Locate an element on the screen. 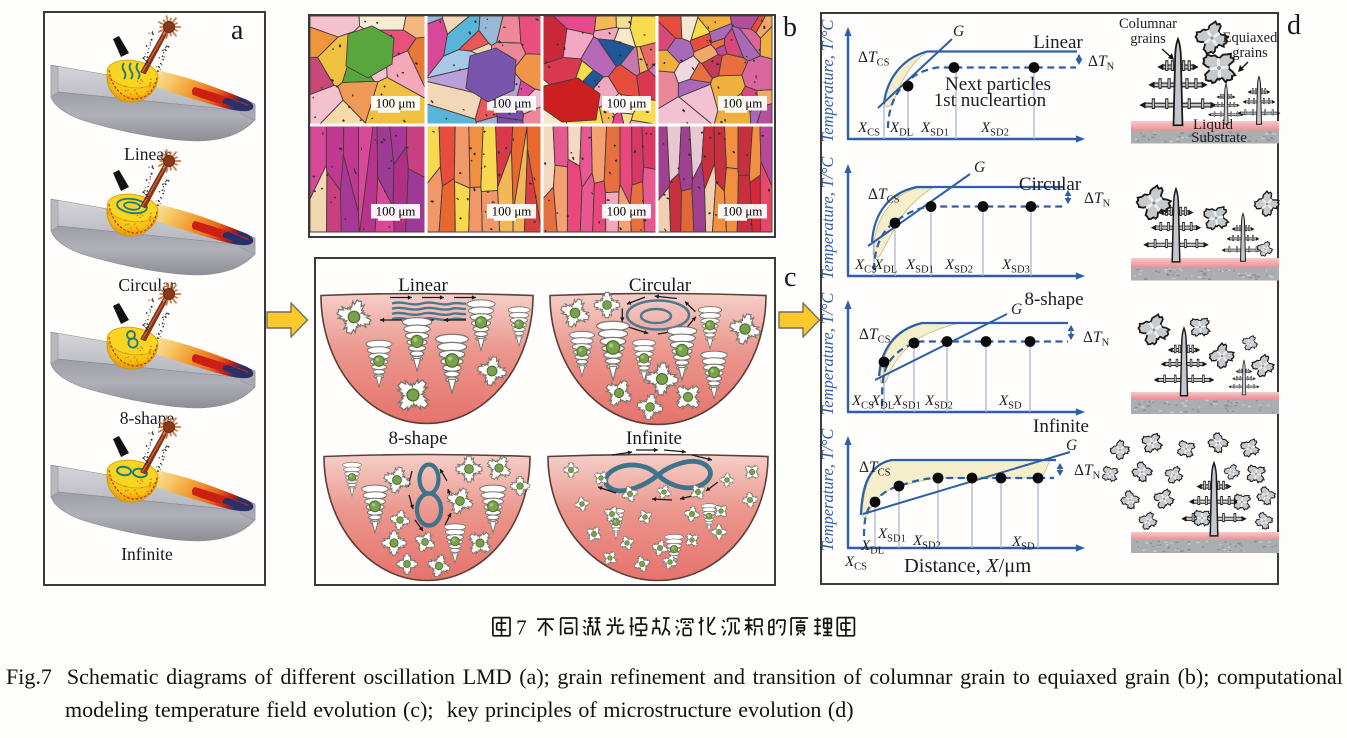 This screenshot has height=738, width=1347. svg-text: Equiaxed is located at coordinates (1251, 38).